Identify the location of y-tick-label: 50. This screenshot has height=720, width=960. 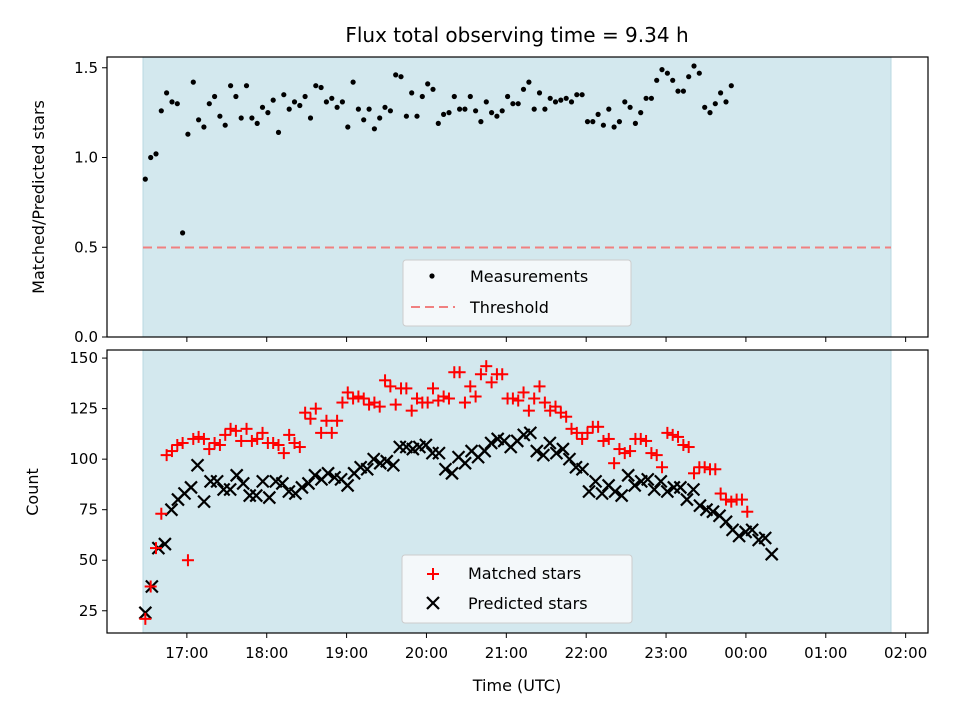
(88, 560).